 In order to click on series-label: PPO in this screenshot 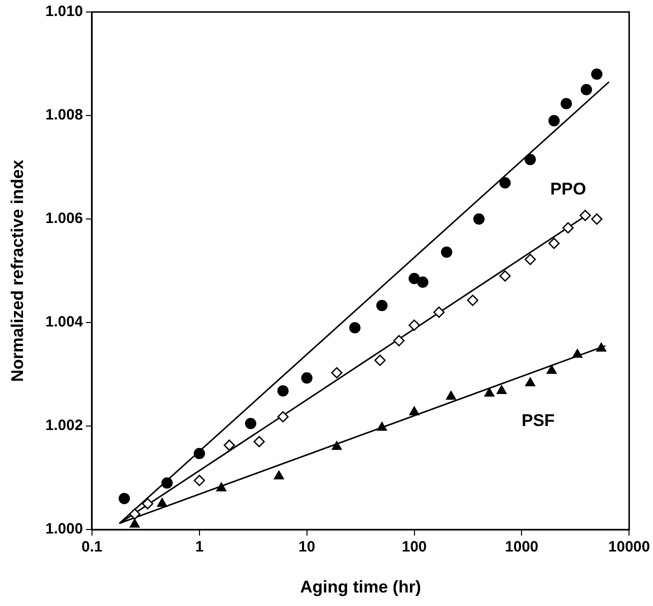, I will do `click(568, 189)`.